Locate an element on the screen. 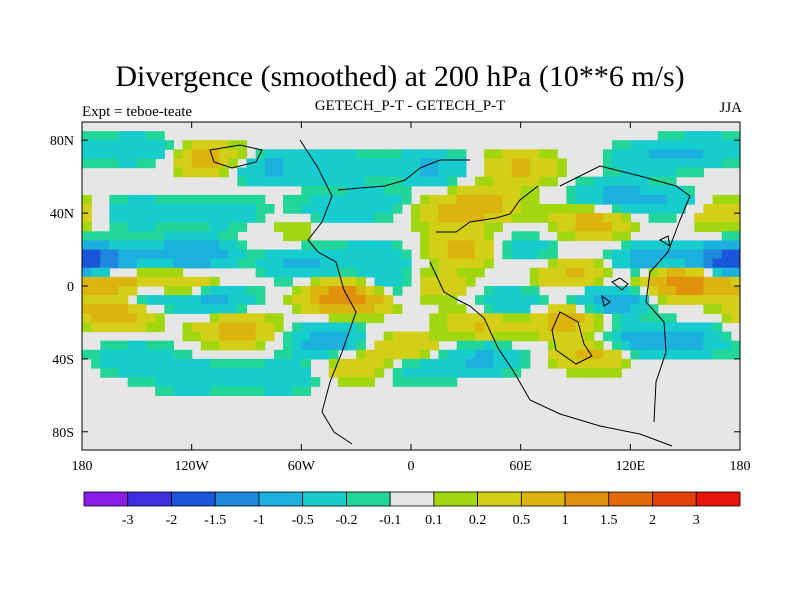  x-tick-label: 180 is located at coordinates (740, 466).